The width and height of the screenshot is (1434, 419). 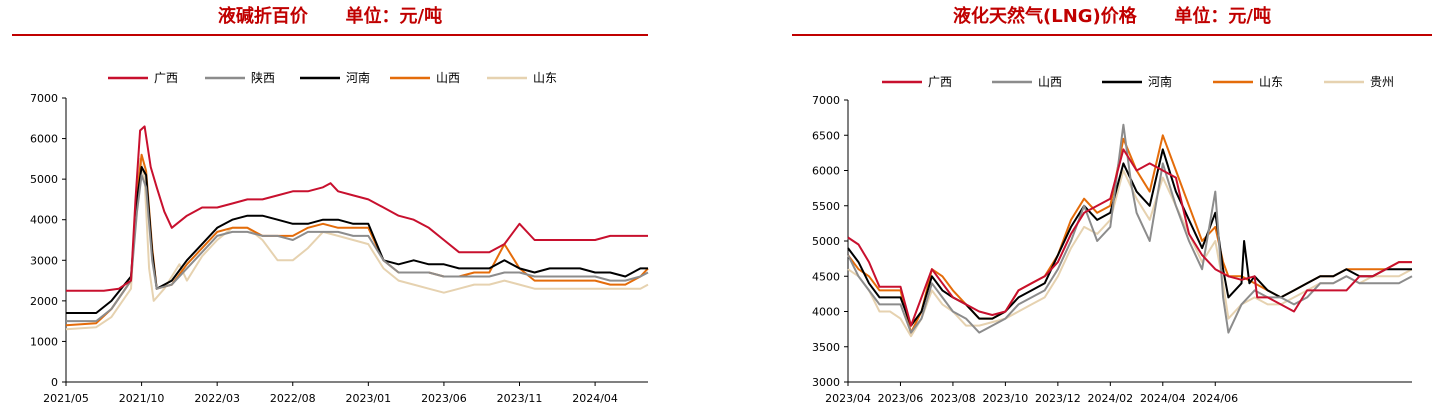 What do you see at coordinates (330, 16) in the screenshot?
I see `left-chart-title: 液碱折百价 单位：元/吨` at bounding box center [330, 16].